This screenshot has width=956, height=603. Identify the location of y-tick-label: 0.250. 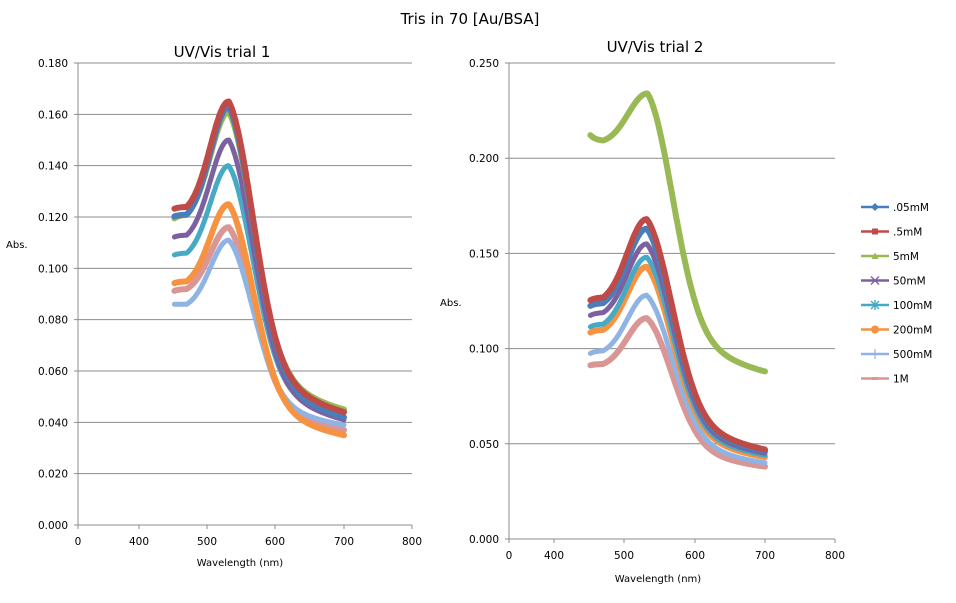
(484, 64).